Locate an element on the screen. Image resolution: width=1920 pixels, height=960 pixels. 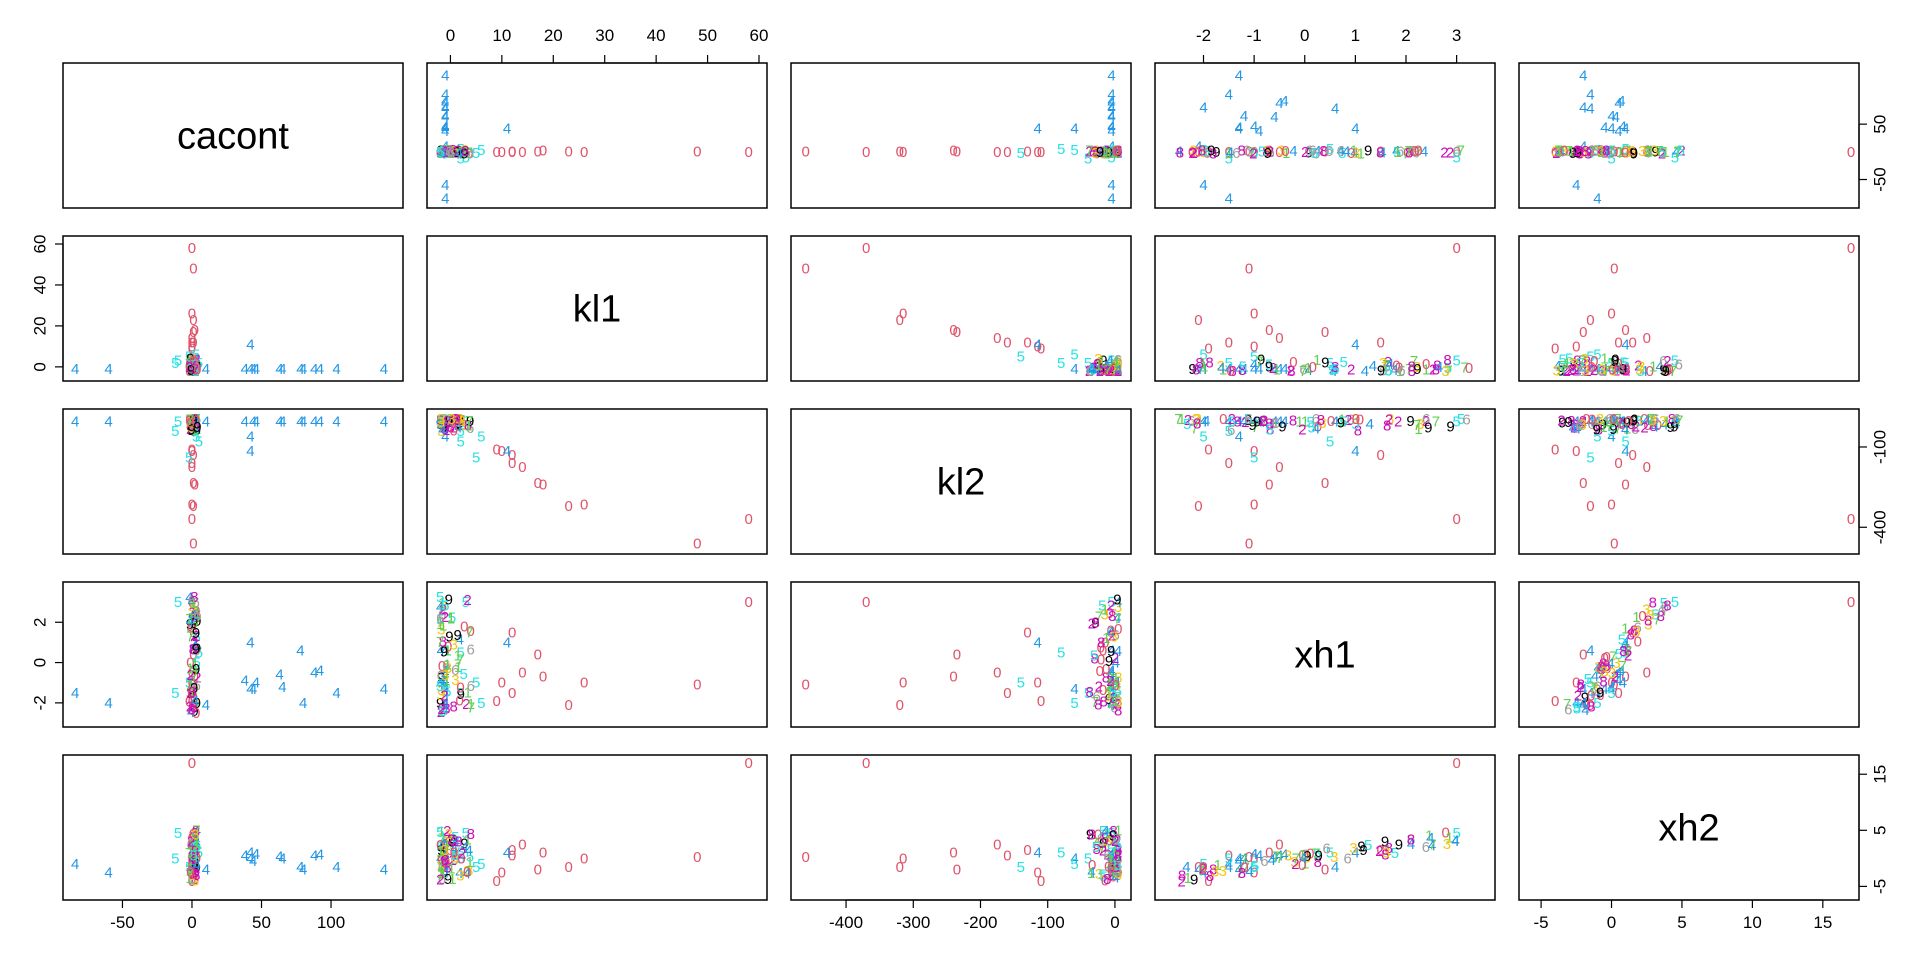
panel-frame is located at coordinates (1325, 827).